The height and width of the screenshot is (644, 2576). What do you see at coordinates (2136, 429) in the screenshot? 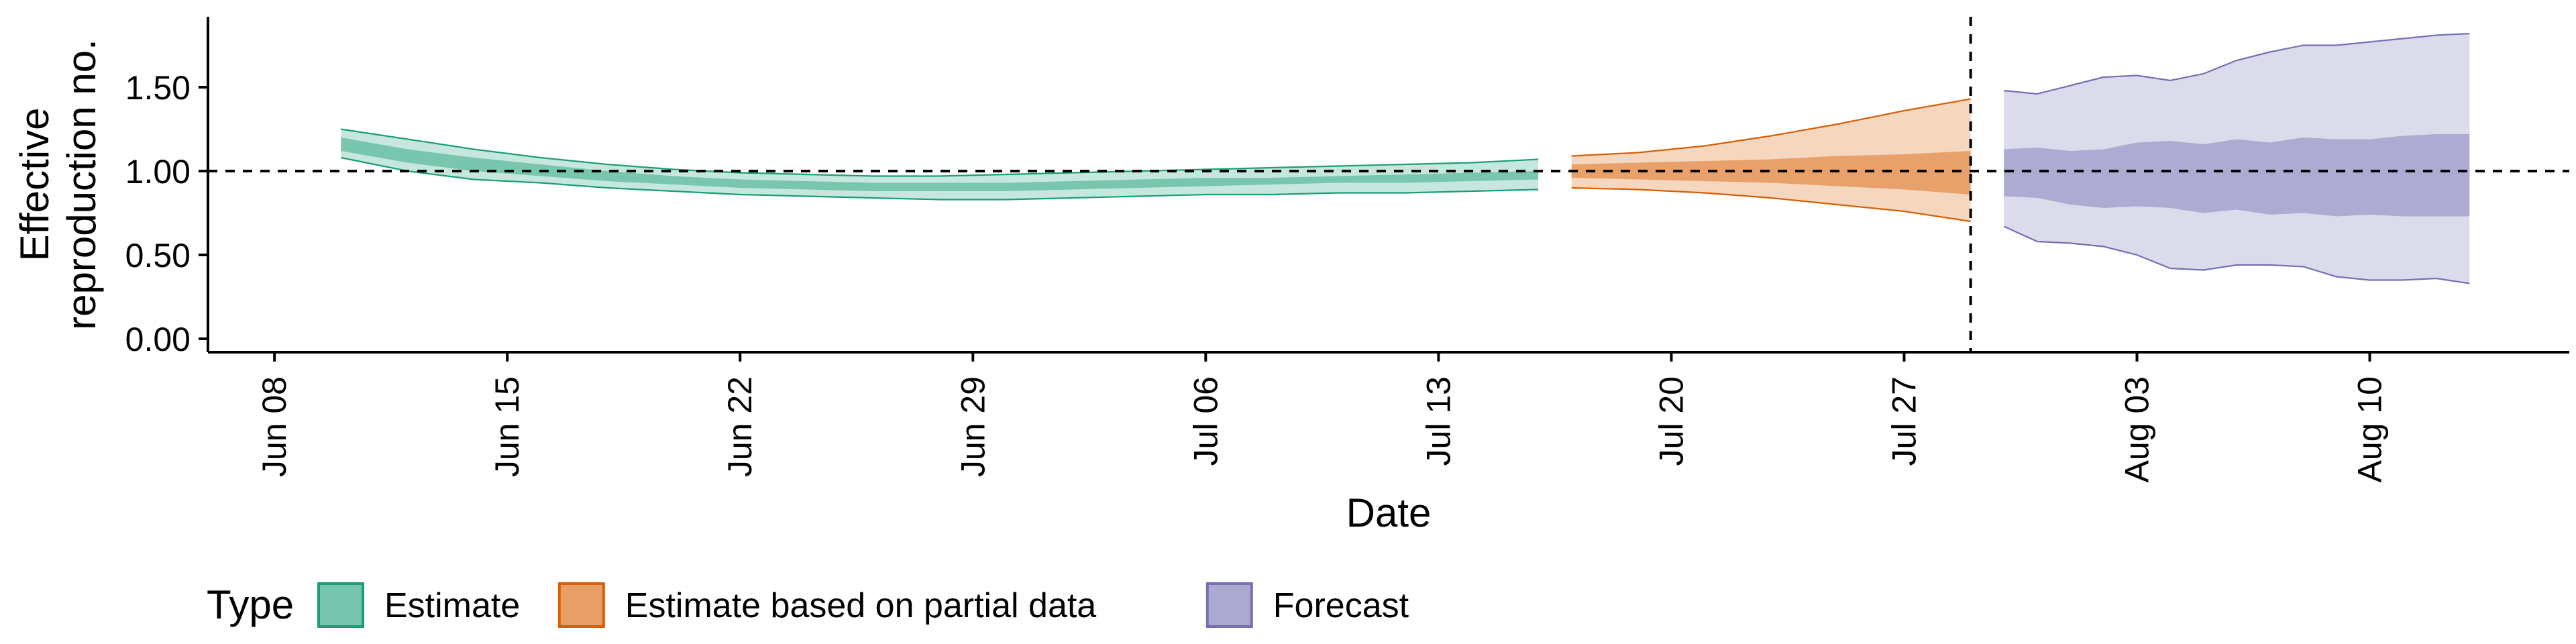
I see `x-tick-label: Aug 03` at bounding box center [2136, 429].